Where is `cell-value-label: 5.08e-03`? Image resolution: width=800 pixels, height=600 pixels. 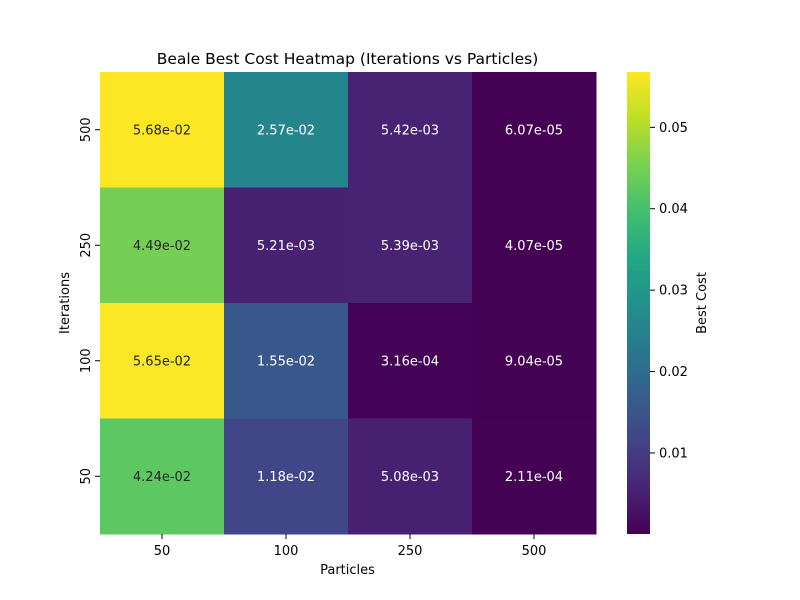 cell-value-label: 5.08e-03 is located at coordinates (410, 477).